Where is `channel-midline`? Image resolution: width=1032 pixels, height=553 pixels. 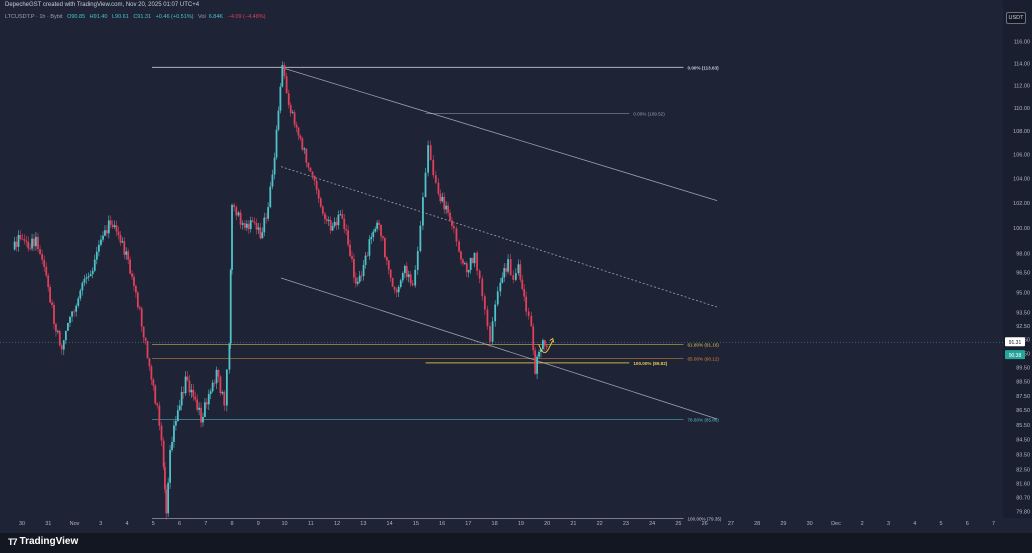
channel-midline is located at coordinates (499, 237).